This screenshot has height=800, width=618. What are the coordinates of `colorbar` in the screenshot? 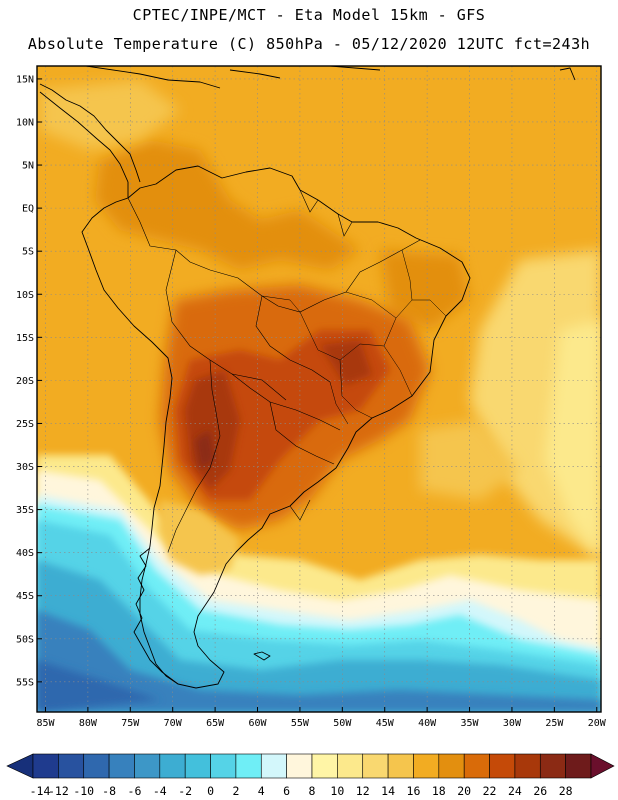 It's located at (310, 766).